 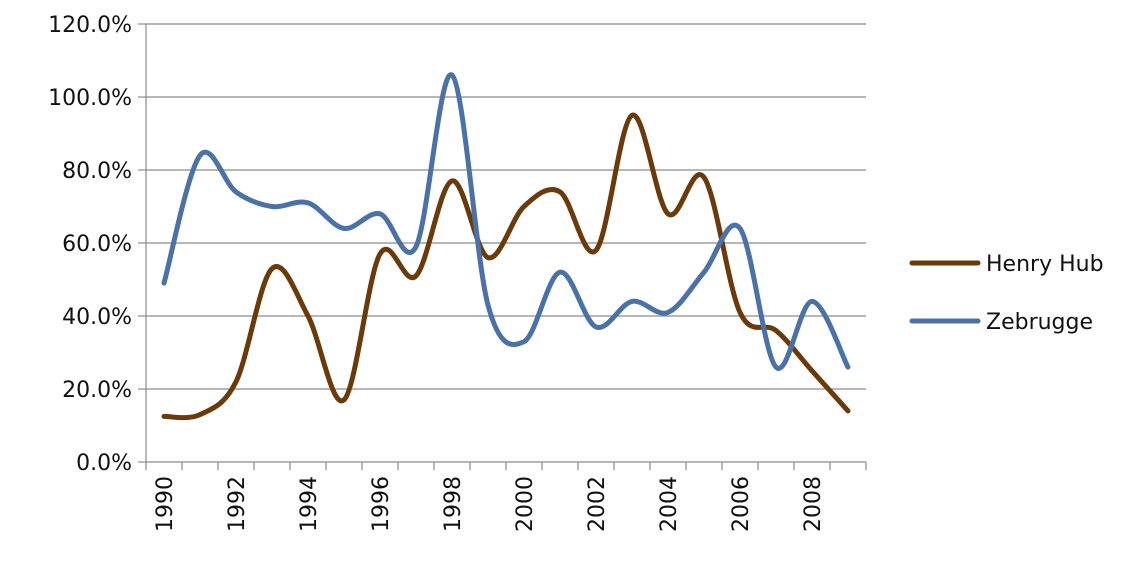 I want to click on x-tick-label: 1998, so click(x=453, y=504).